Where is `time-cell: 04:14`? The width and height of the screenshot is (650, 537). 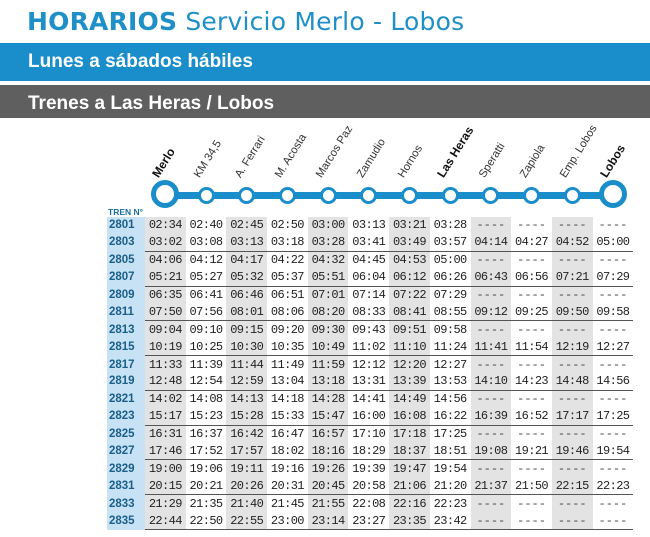
time-cell: 04:14 is located at coordinates (491, 242).